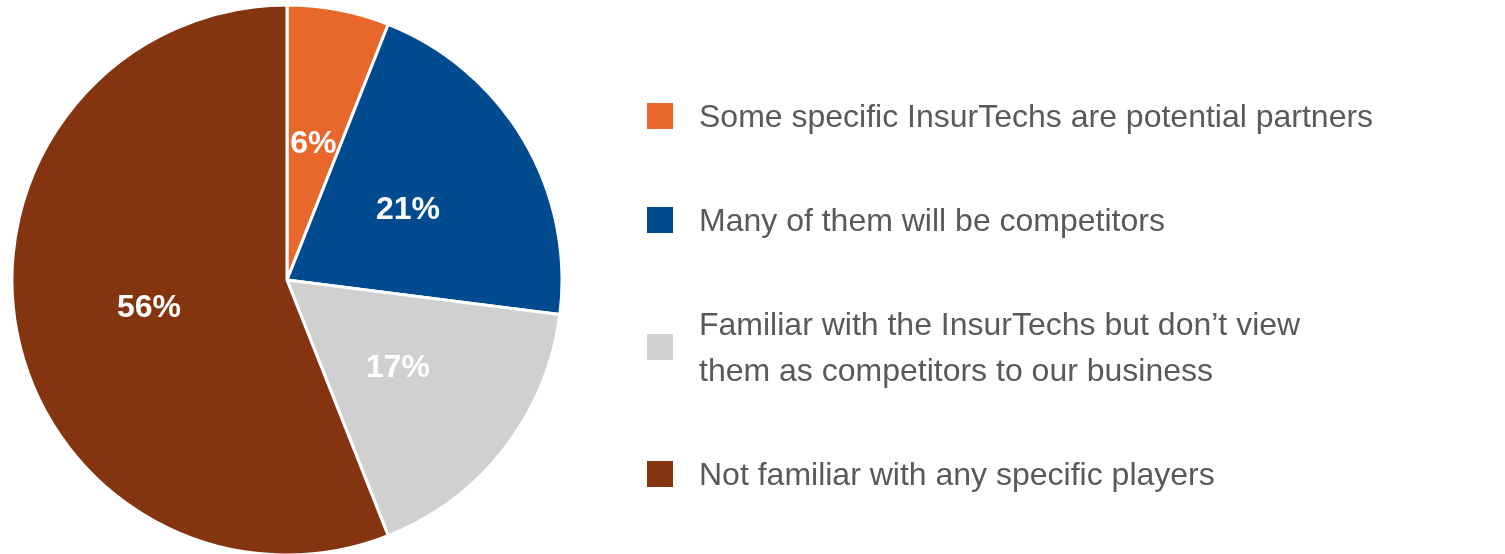 The width and height of the screenshot is (1505, 554). Describe the element at coordinates (313, 141) in the screenshot. I see `data-label: 6%` at that location.